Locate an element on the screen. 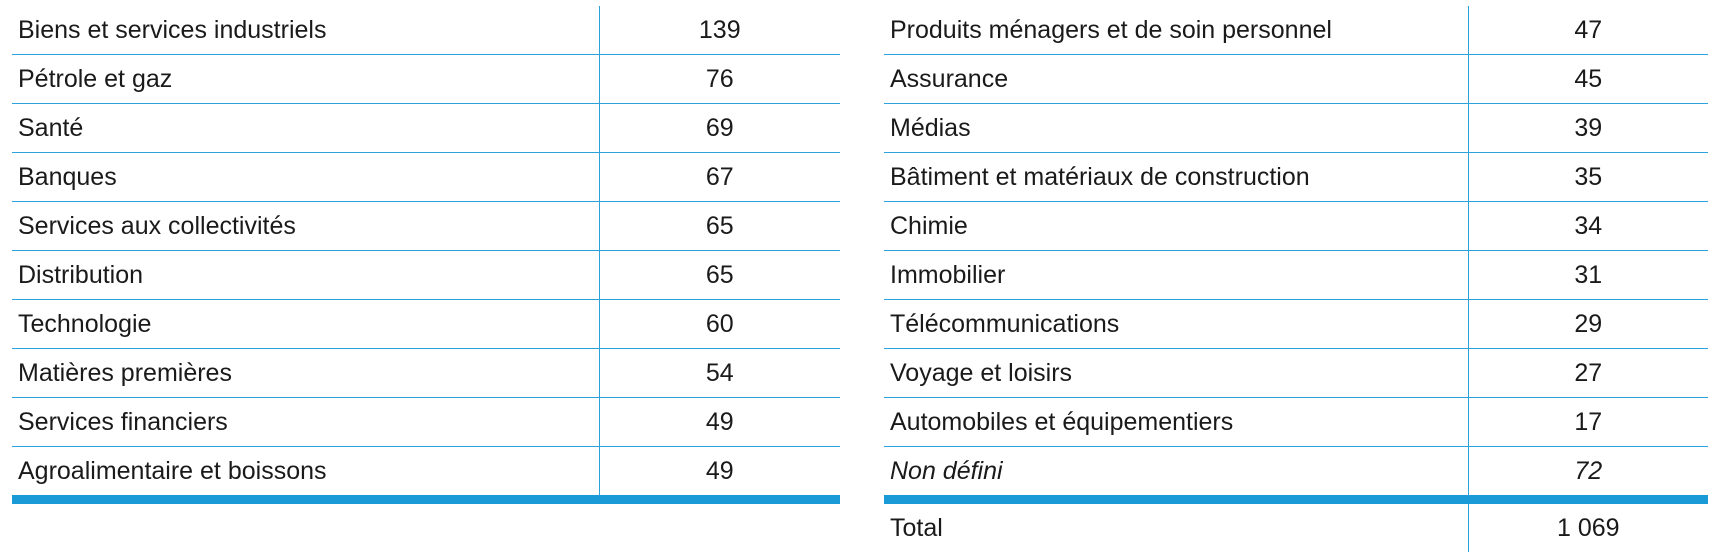 Image resolution: width=1715 pixels, height=552 pixels. row-label: Technologie is located at coordinates (305, 324).